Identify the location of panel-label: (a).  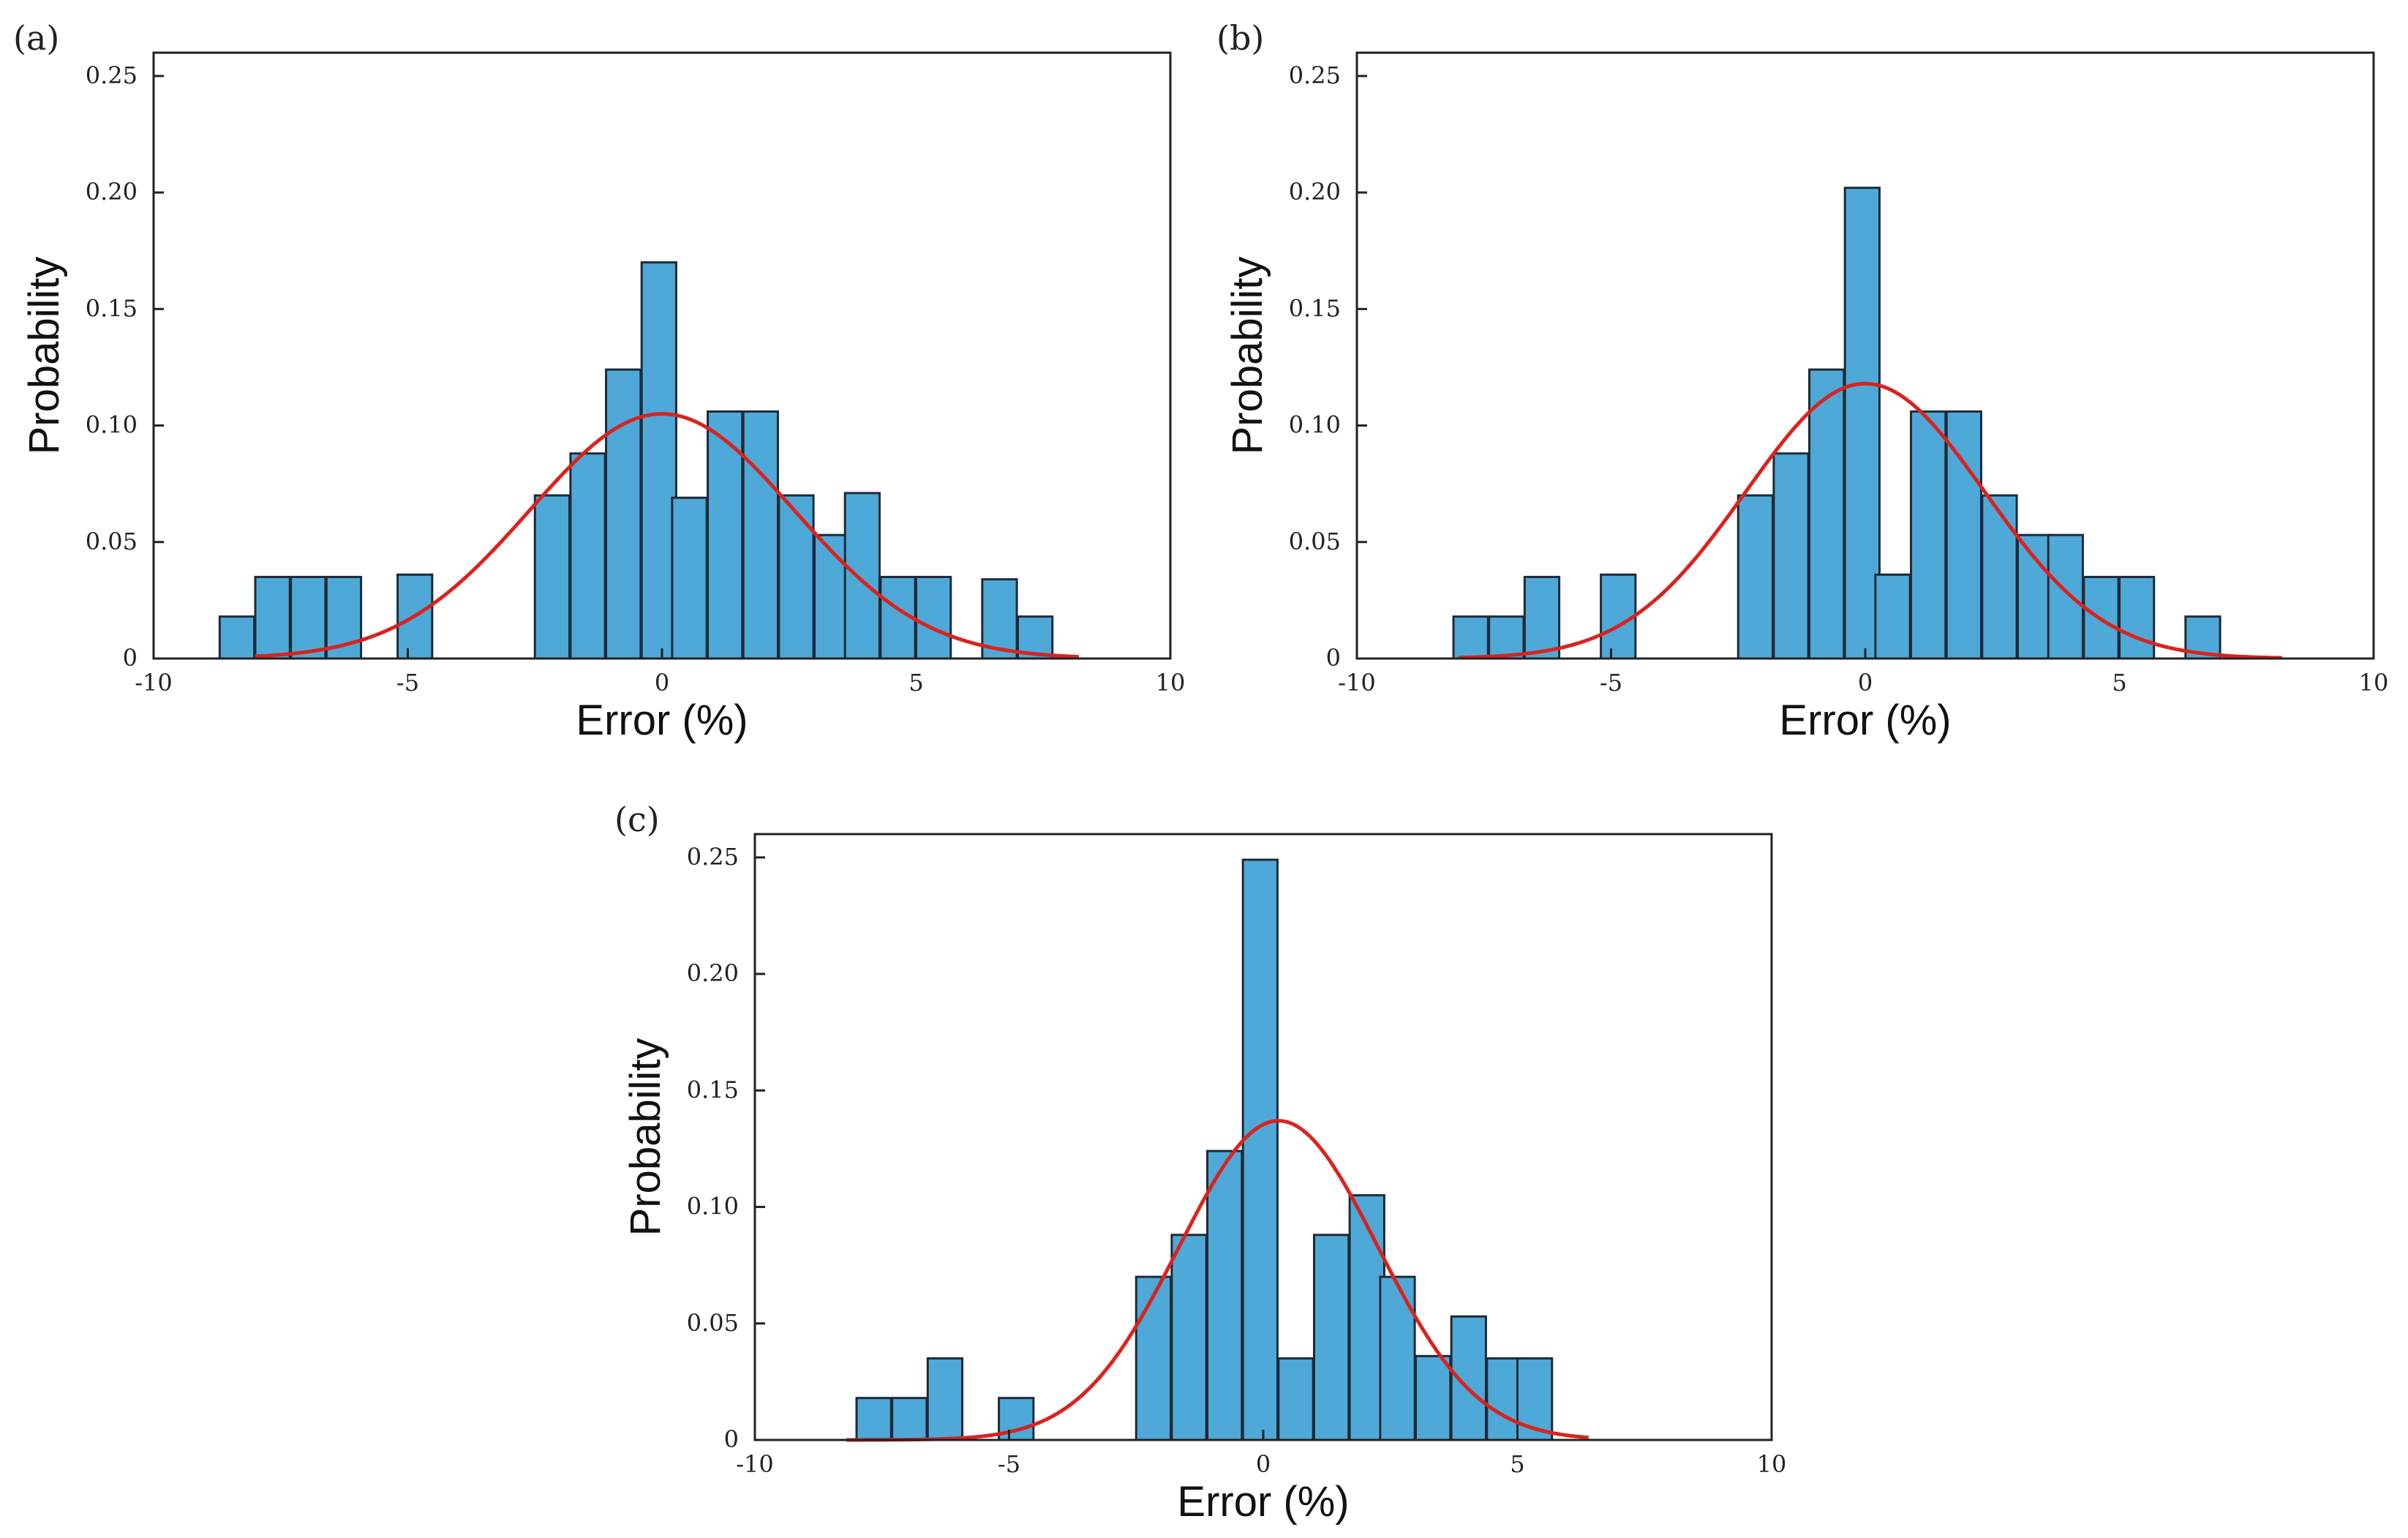
(36, 38).